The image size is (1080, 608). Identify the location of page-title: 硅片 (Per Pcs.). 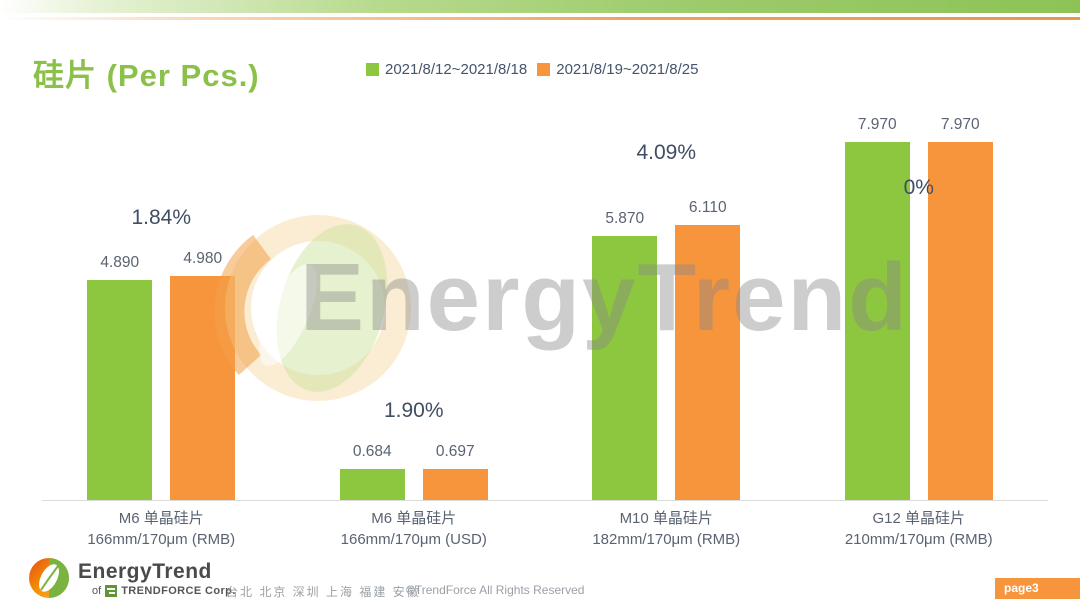
(146, 75).